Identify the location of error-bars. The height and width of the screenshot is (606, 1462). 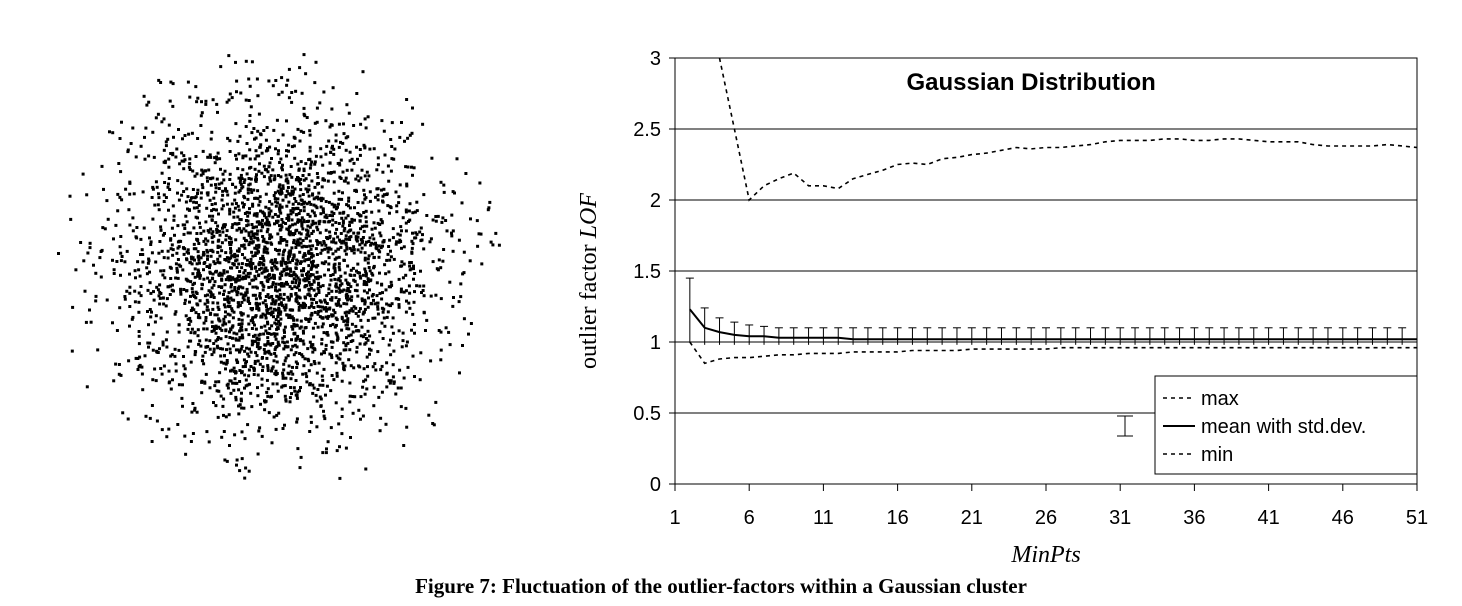
(1046, 311).